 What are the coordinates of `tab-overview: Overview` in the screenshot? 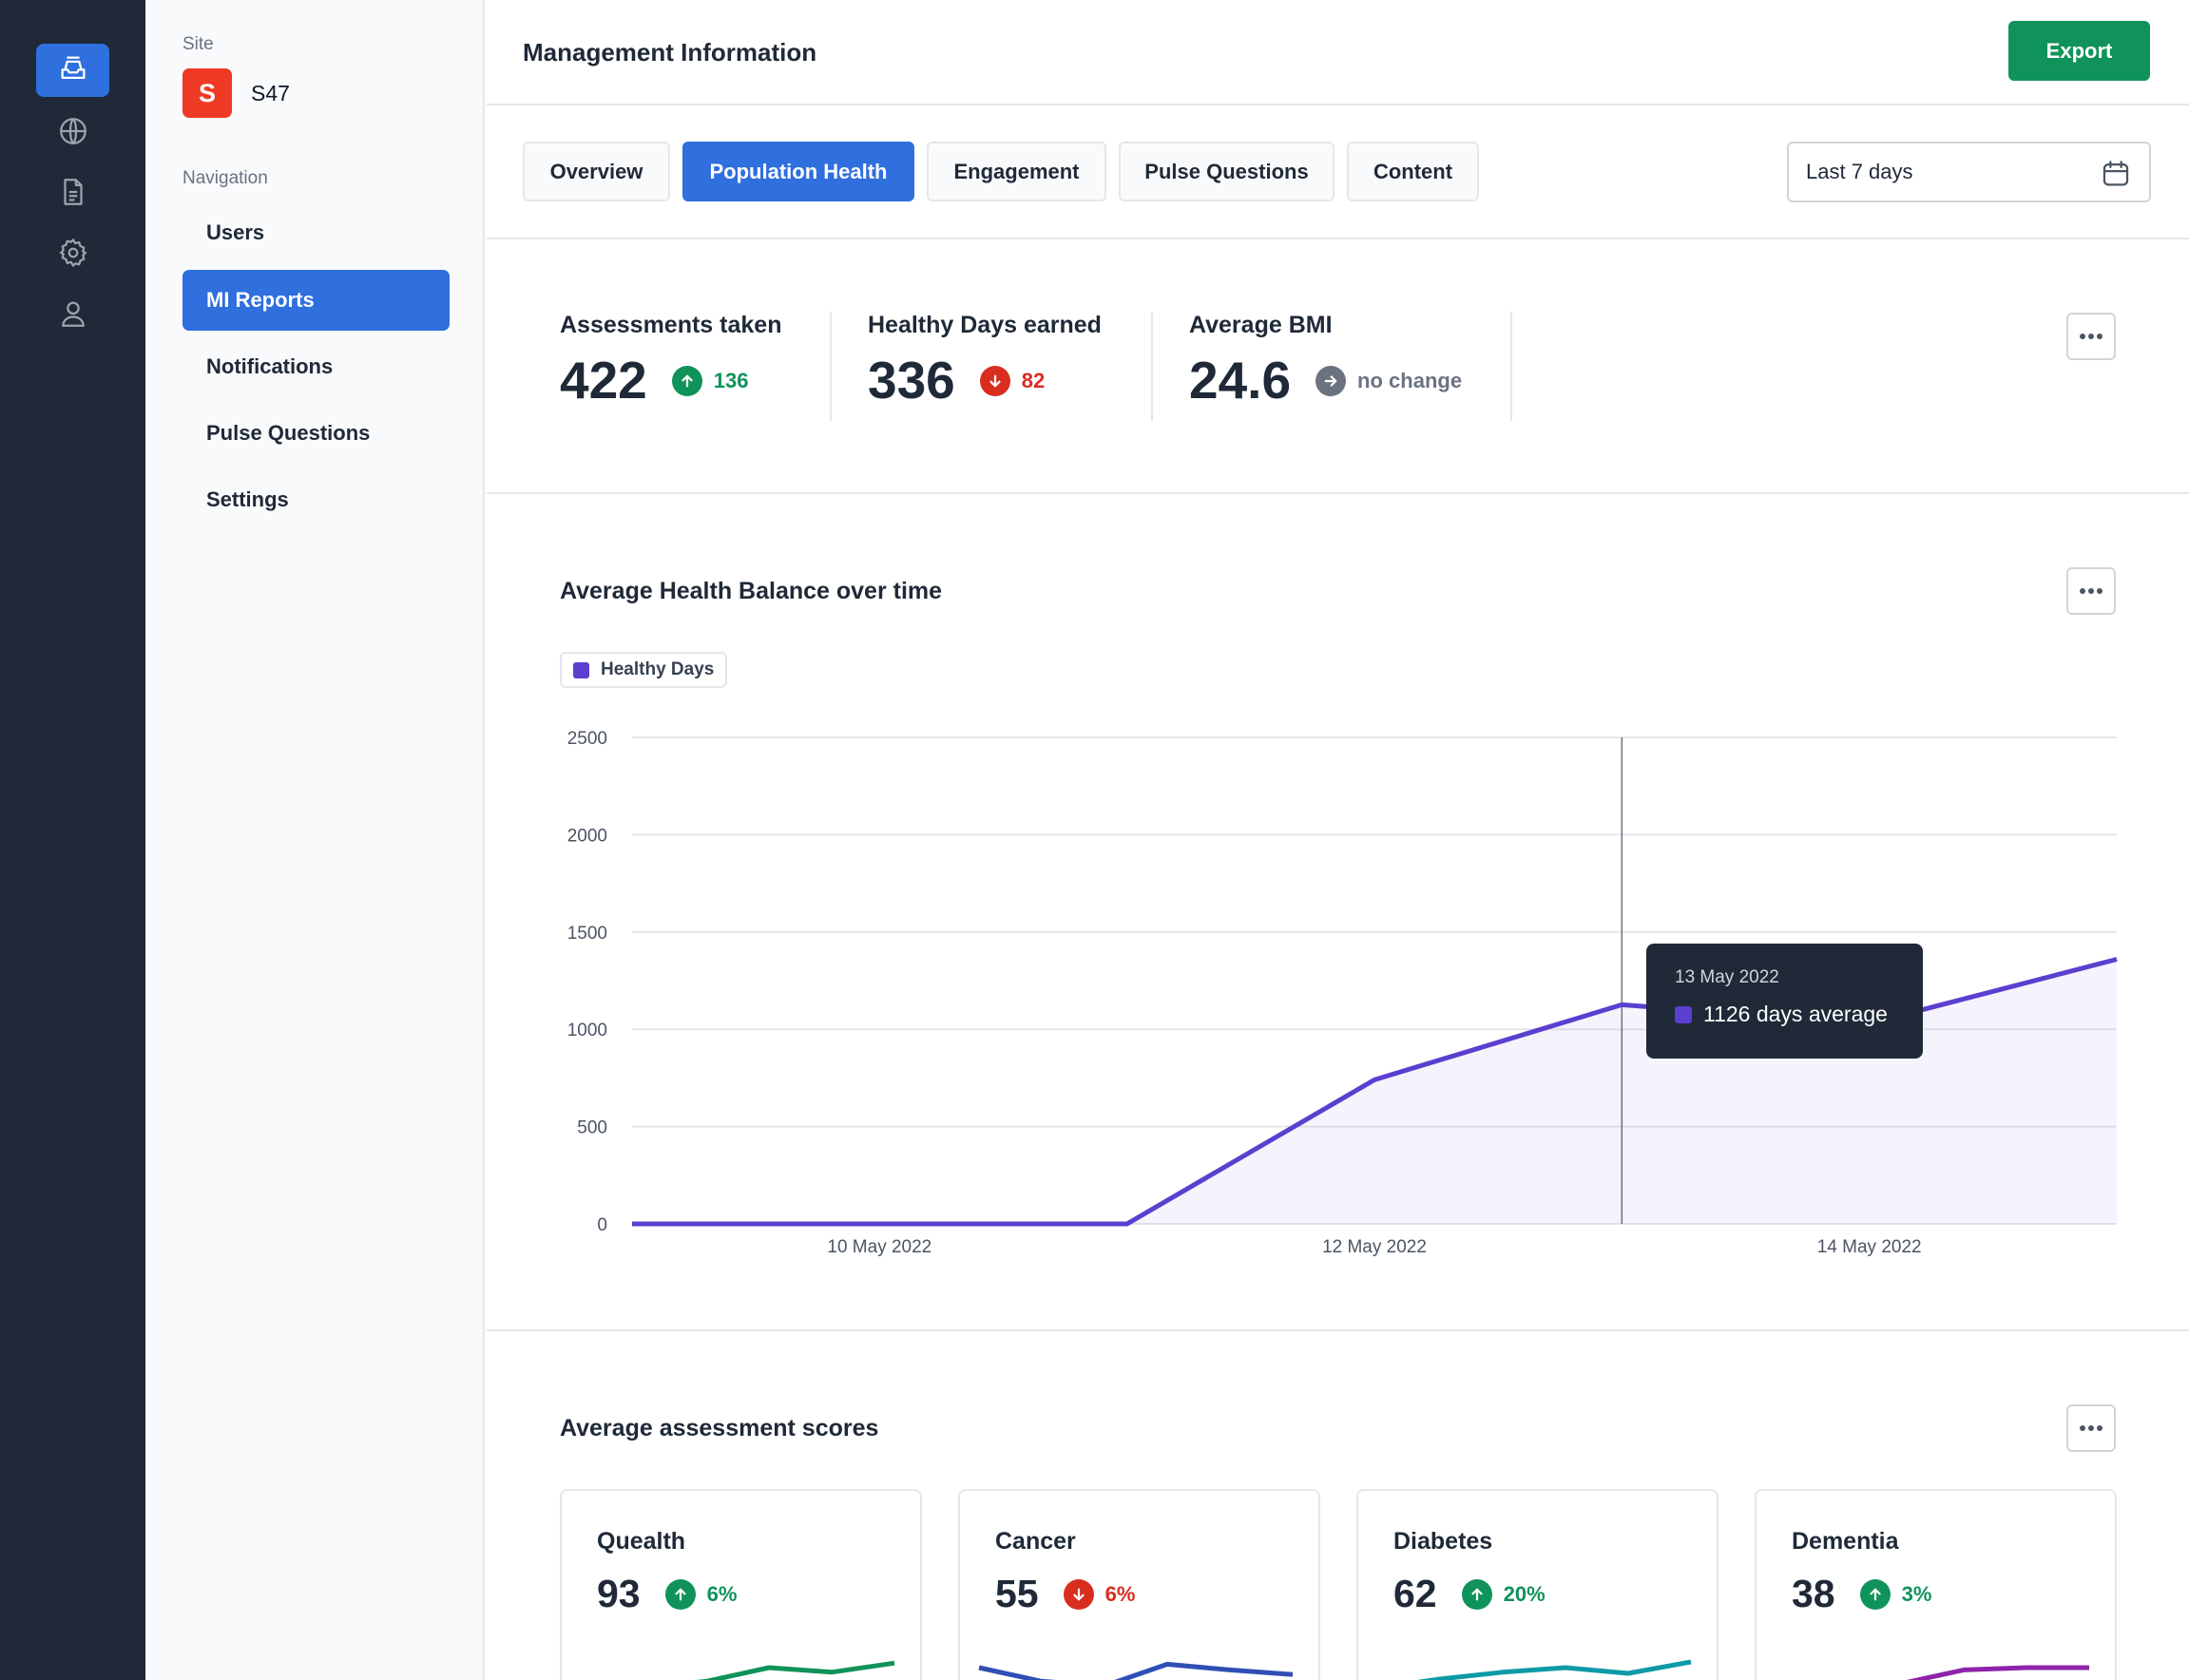 It's located at (596, 171).